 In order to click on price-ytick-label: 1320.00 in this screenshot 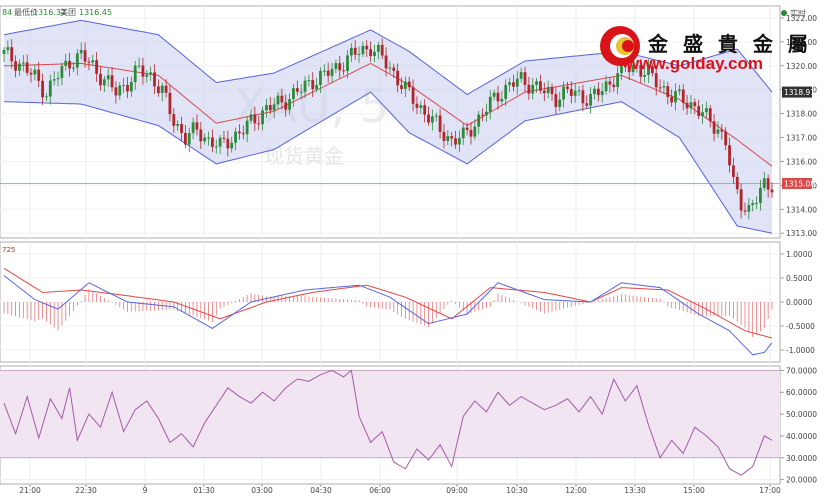, I will do `click(801, 66)`.